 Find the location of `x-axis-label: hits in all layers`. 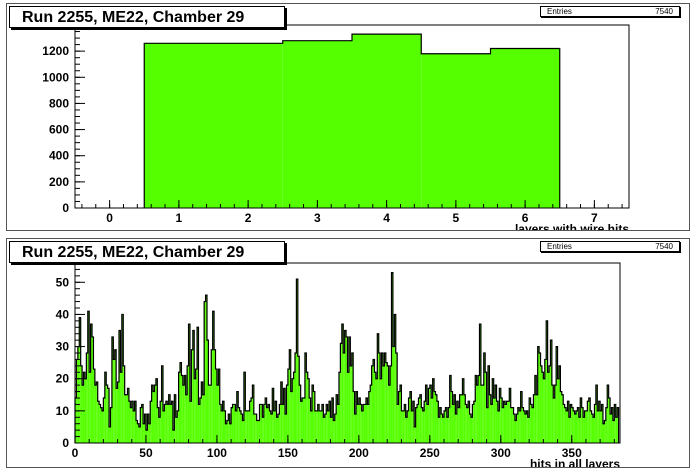

x-axis-label: hits in all layers is located at coordinates (575, 462).